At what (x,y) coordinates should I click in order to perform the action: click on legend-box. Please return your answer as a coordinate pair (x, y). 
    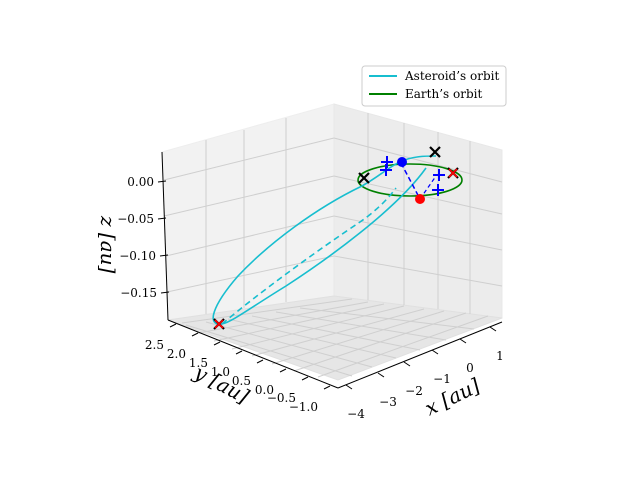
    Looking at the image, I should click on (434, 86).